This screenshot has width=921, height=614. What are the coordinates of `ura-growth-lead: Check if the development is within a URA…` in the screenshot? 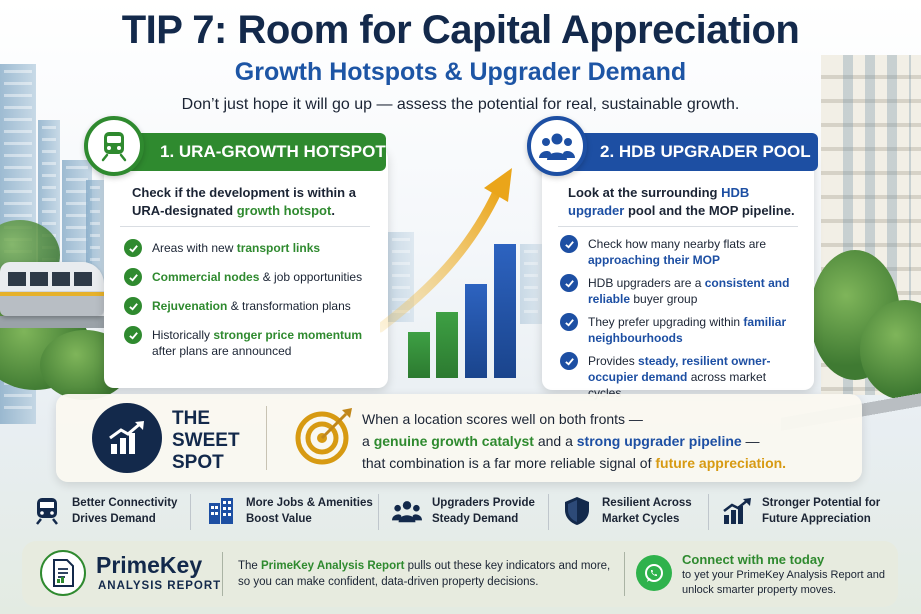 It's located at (244, 201).